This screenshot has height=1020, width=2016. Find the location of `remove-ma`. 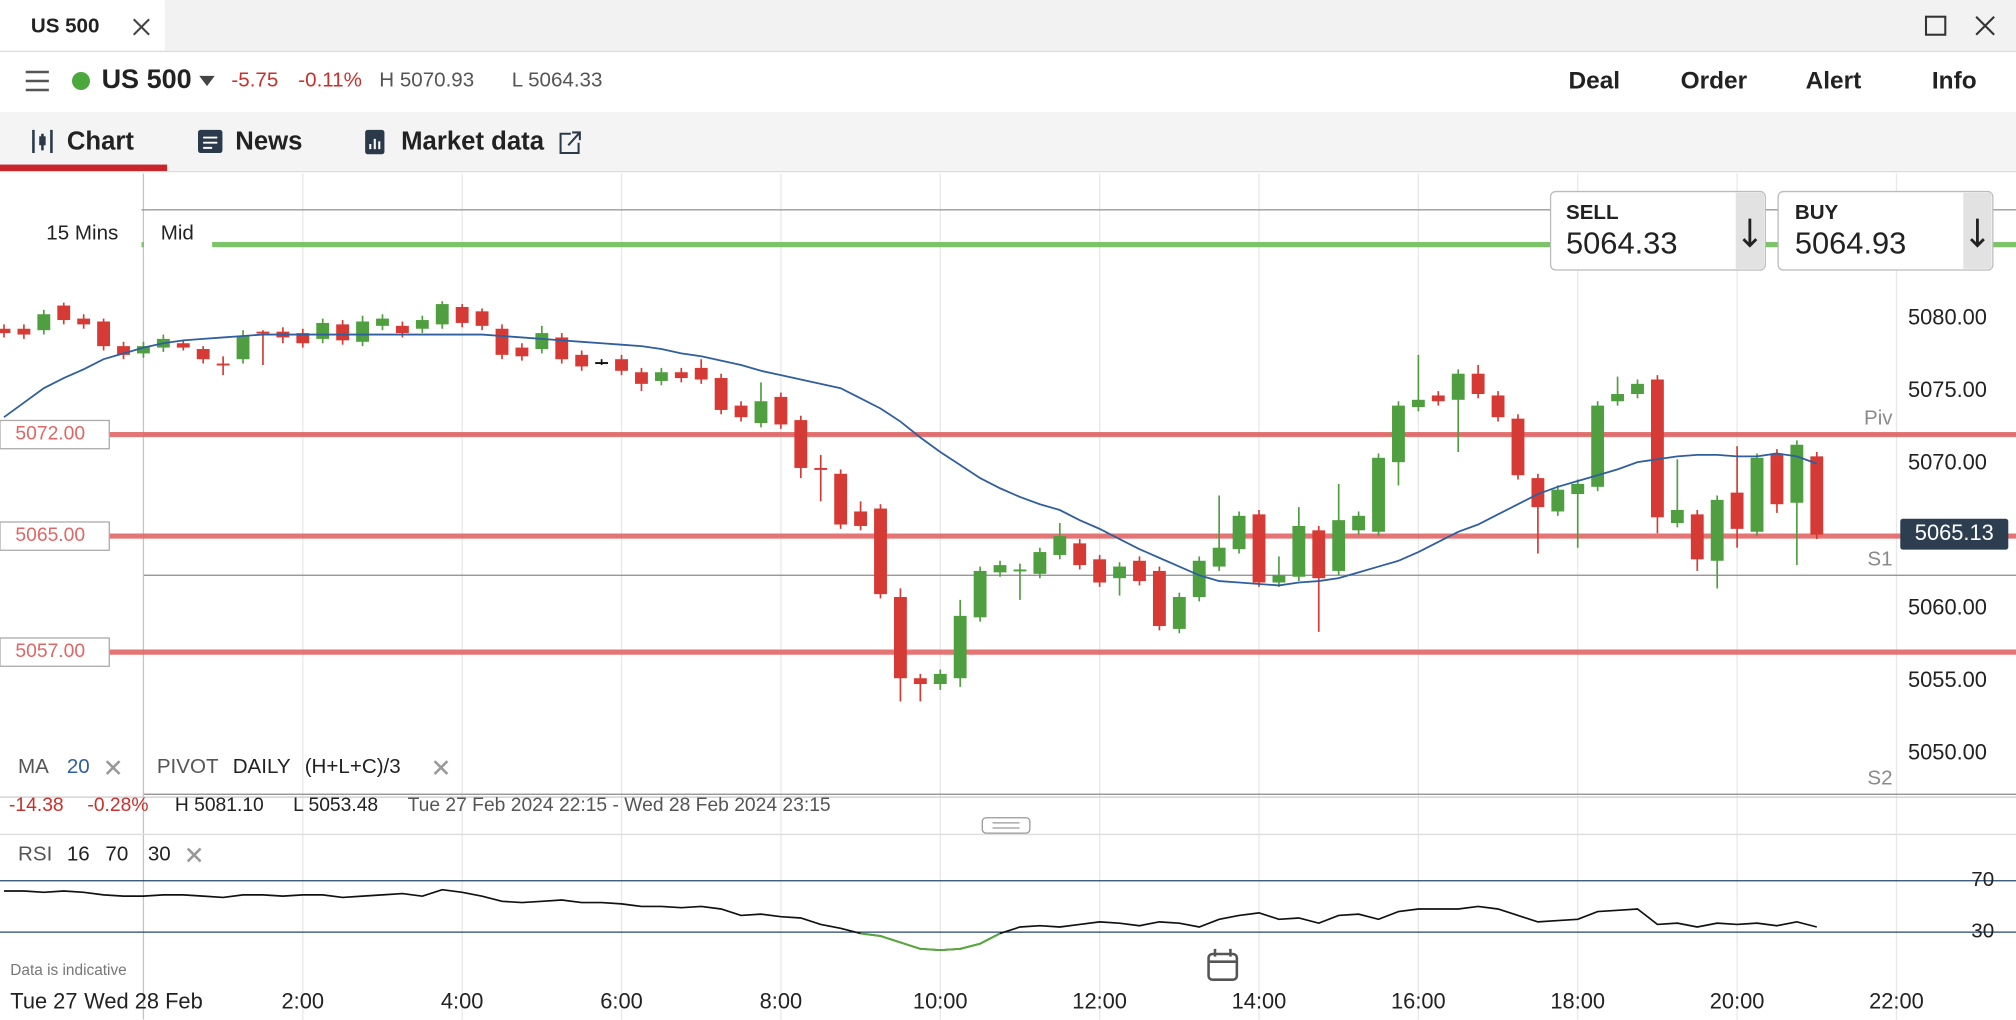

remove-ma is located at coordinates (113, 767).